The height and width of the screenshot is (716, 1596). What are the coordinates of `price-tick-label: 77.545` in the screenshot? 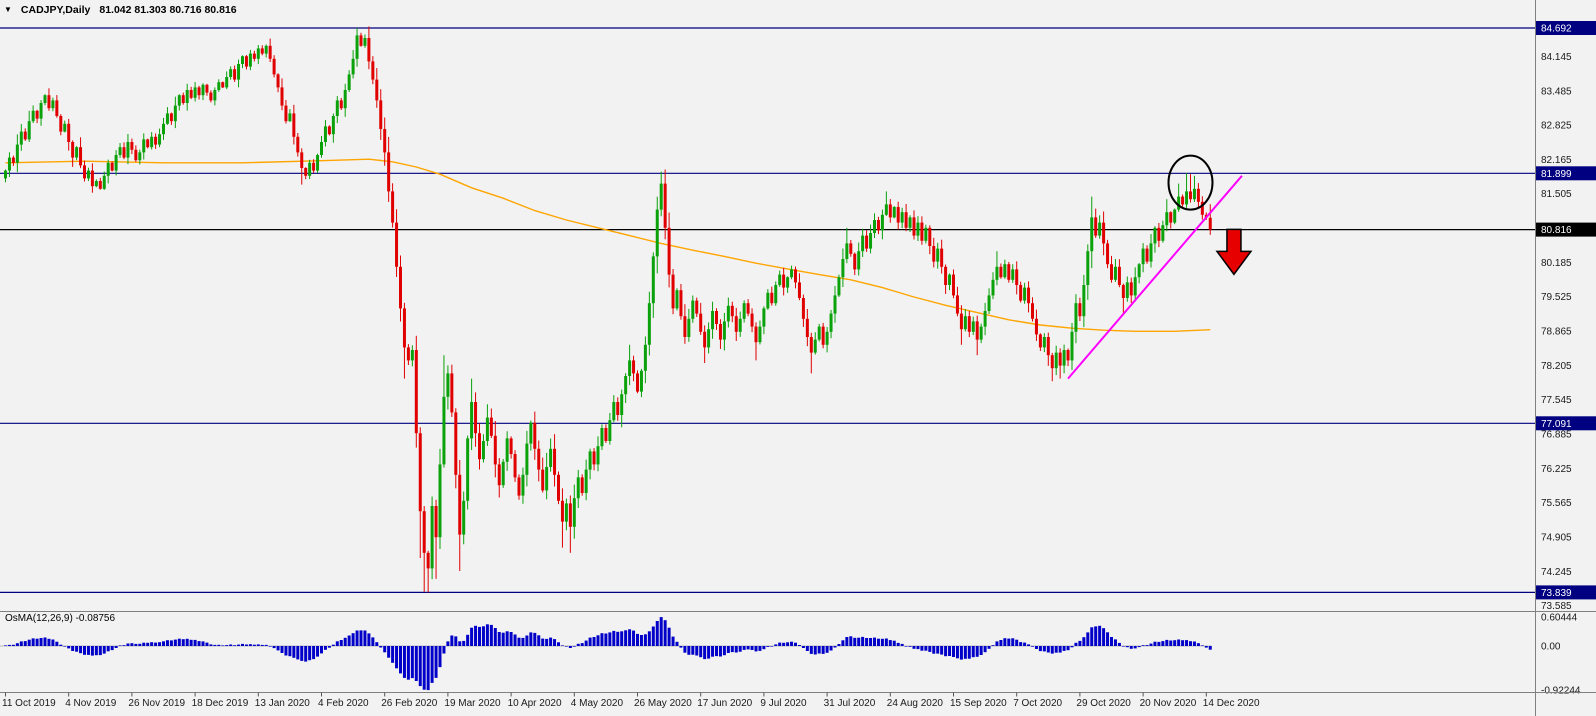 It's located at (1556, 400).